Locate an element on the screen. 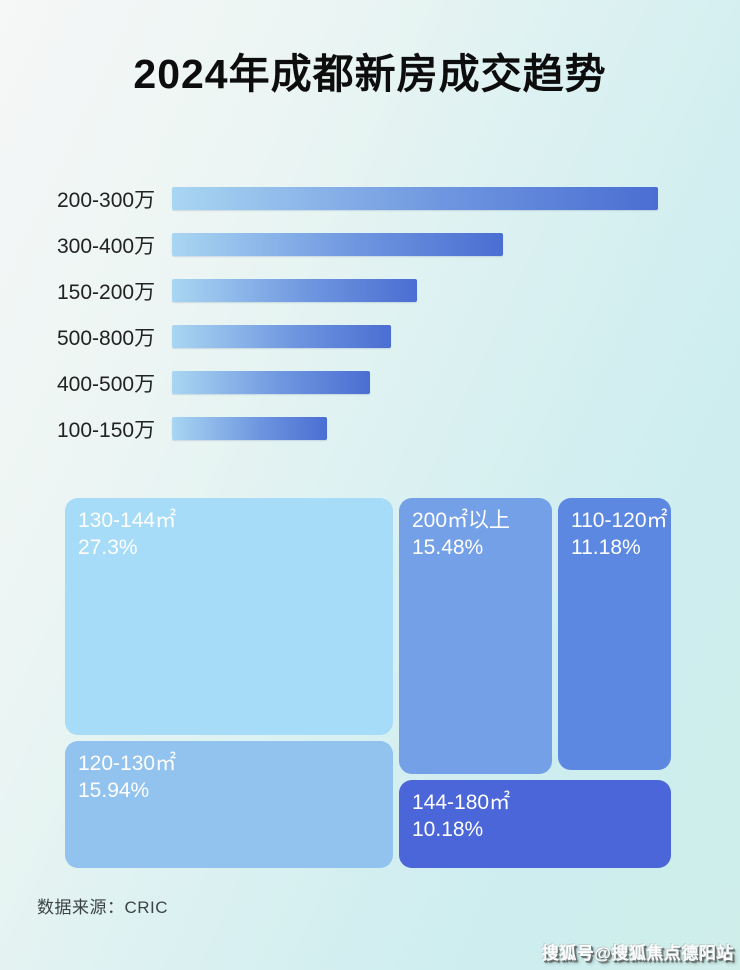  bar-category-label: 100-150万 is located at coordinates (106, 430).